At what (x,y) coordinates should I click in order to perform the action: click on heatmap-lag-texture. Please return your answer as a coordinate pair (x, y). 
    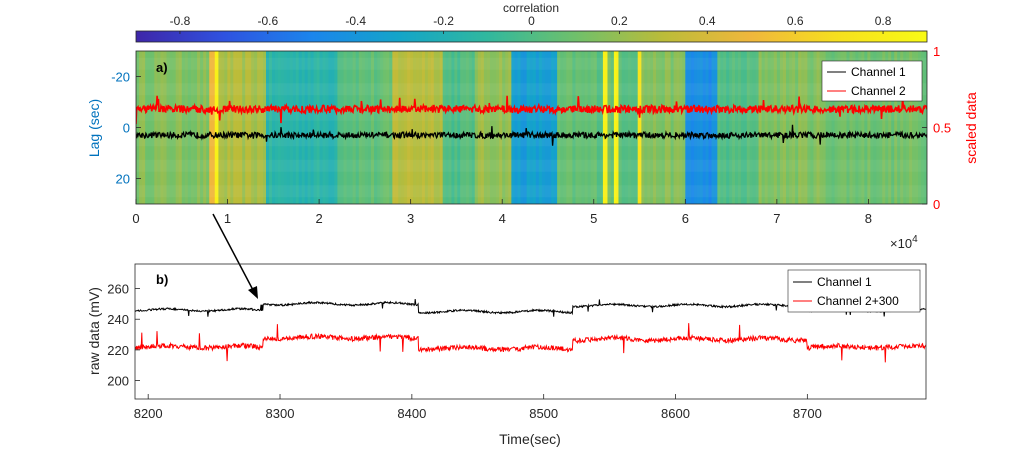
    Looking at the image, I should click on (531, 63).